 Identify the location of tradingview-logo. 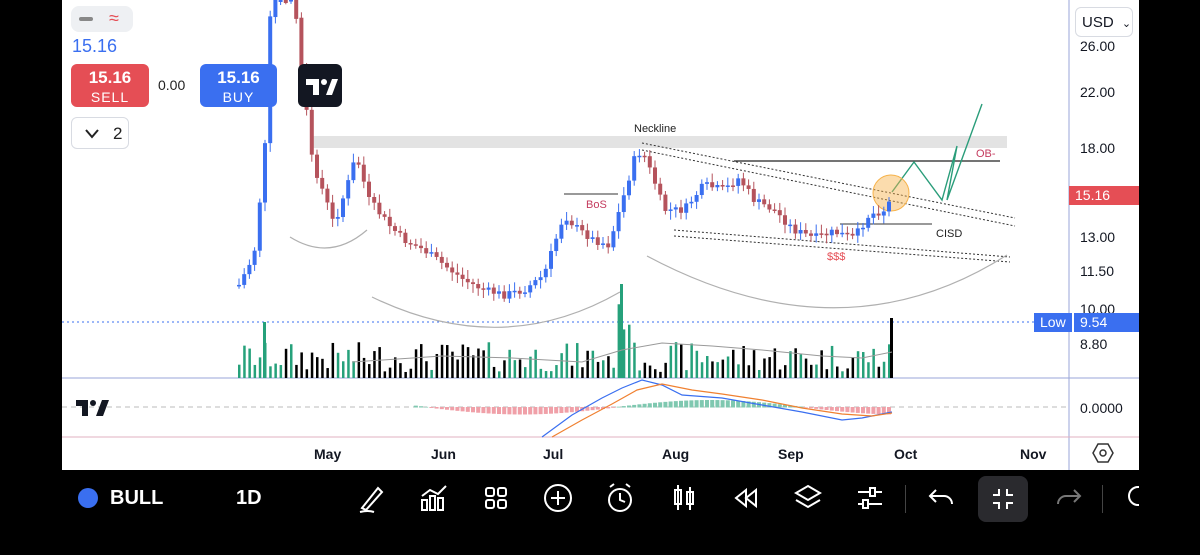
(320, 85).